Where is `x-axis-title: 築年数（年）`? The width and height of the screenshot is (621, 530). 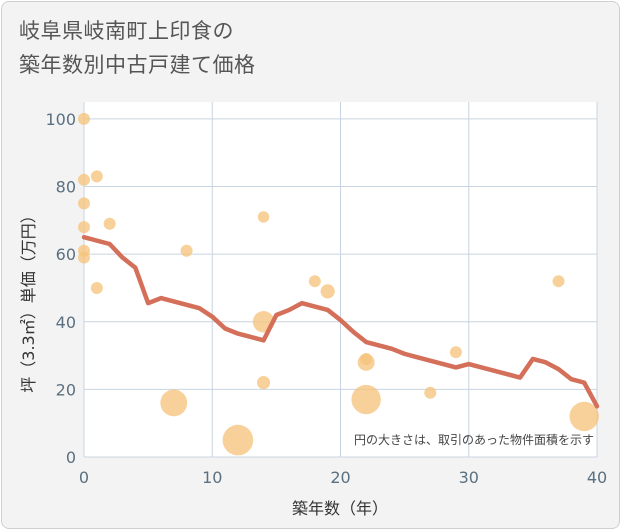
x-axis-title: 築年数（年） is located at coordinates (340, 508).